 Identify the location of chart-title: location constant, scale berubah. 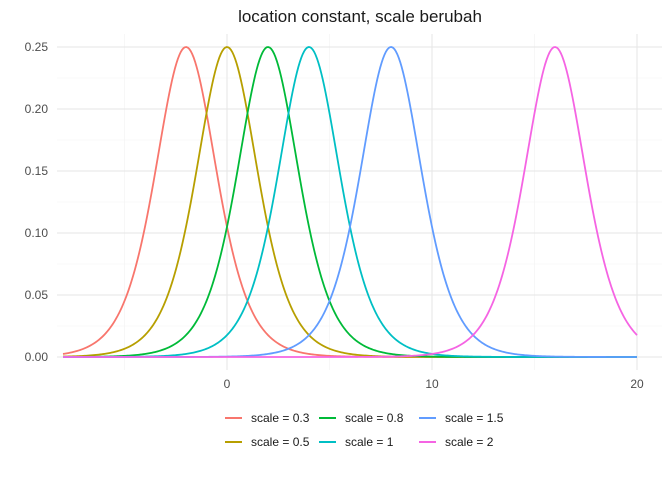
(360, 16).